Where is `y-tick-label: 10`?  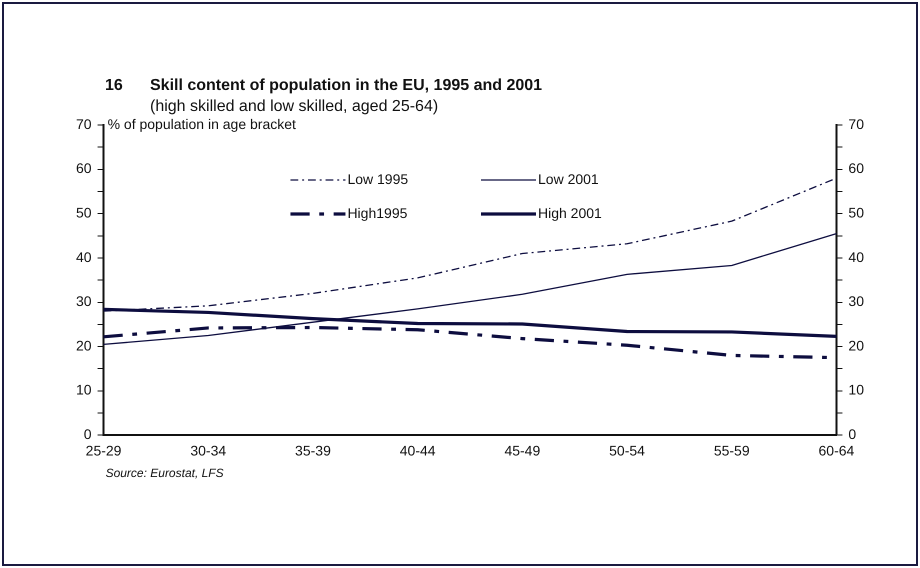
y-tick-label: 10 is located at coordinates (84, 390).